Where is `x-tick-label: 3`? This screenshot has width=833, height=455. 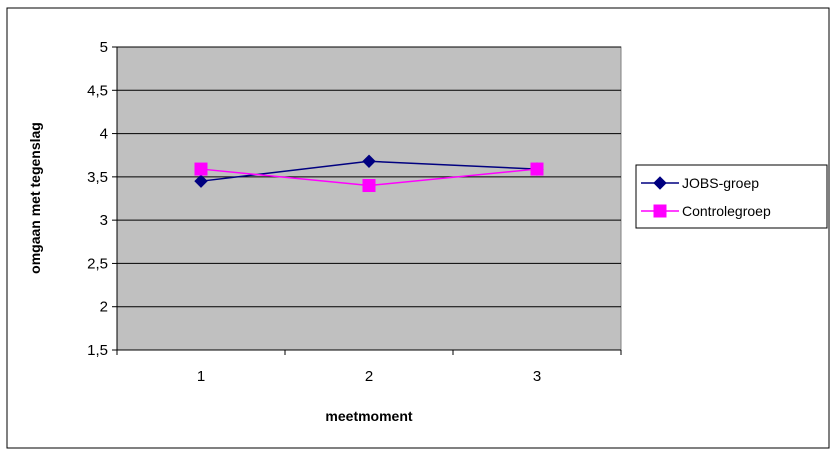
x-tick-label: 3 is located at coordinates (537, 376).